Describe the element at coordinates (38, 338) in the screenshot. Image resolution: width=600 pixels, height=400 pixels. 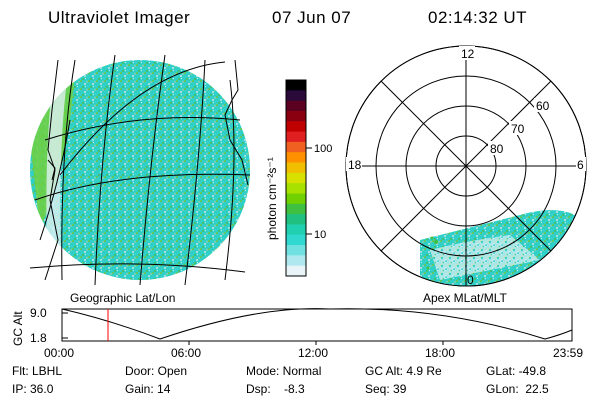
I see `timeline-ytick-1-8: 1.8` at that location.